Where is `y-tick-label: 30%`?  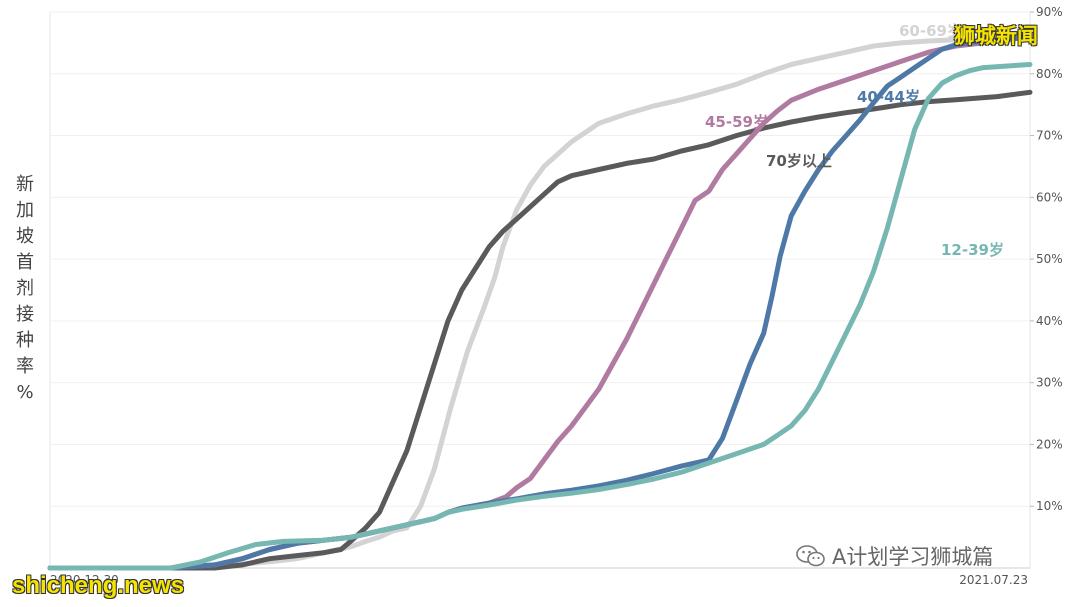 y-tick-label: 30% is located at coordinates (1049, 383).